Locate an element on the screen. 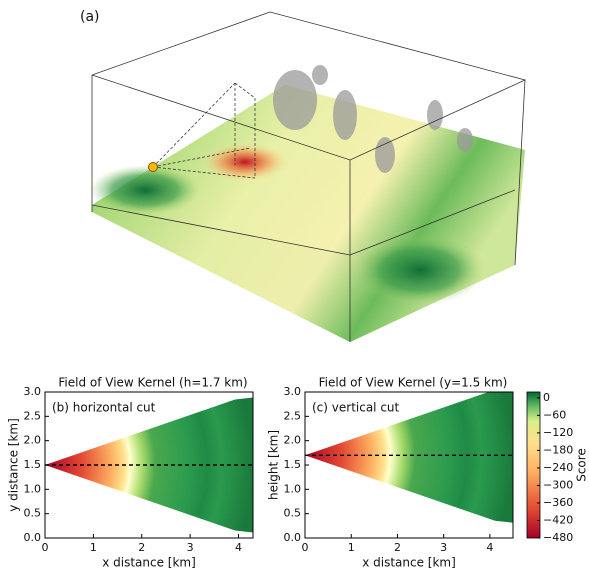 The image size is (589, 572). y-axis-label: y distance [km] is located at coordinates (14, 465).